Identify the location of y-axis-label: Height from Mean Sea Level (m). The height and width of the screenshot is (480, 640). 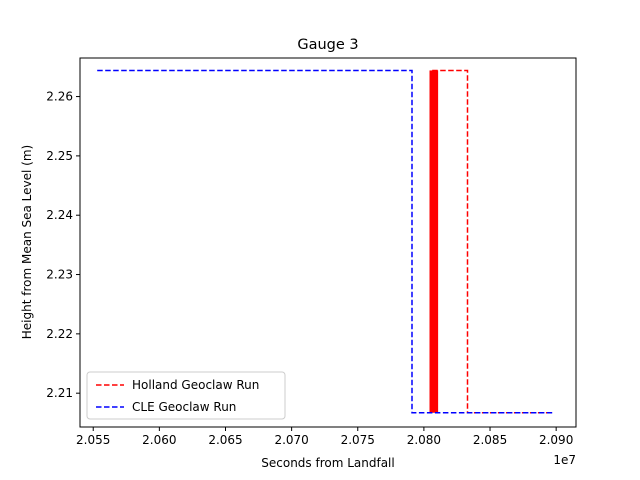
(27, 242).